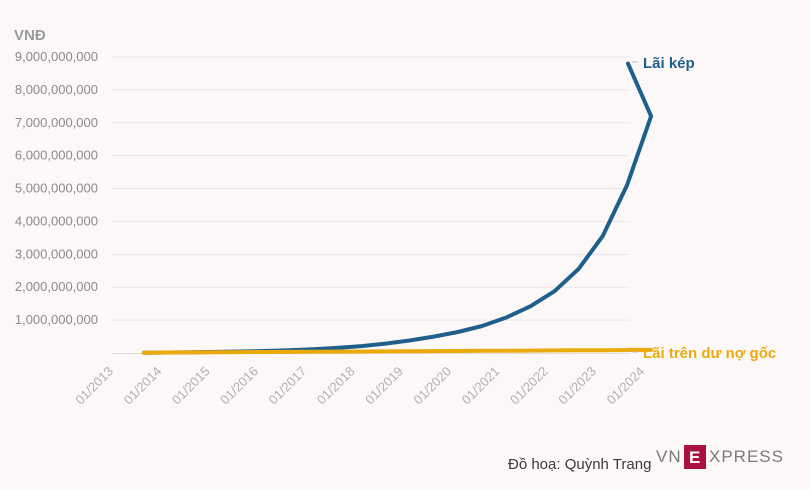 Image resolution: width=810 pixels, height=490 pixels. I want to click on y-tick-label: 6,000,000,000, so click(56, 155).